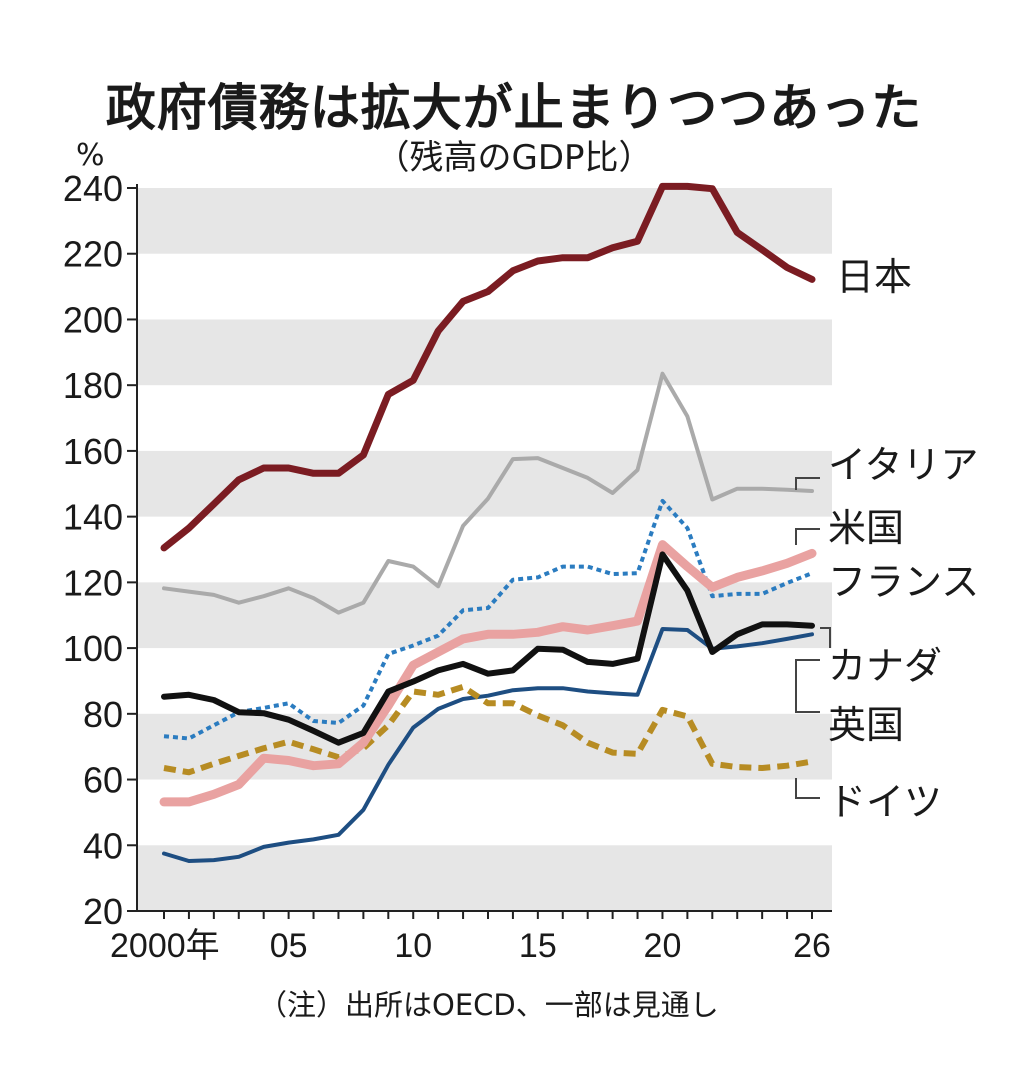 This screenshot has height=1080, width=1028. What do you see at coordinates (165, 946) in the screenshot?
I see `x-tick-label: 2000年` at bounding box center [165, 946].